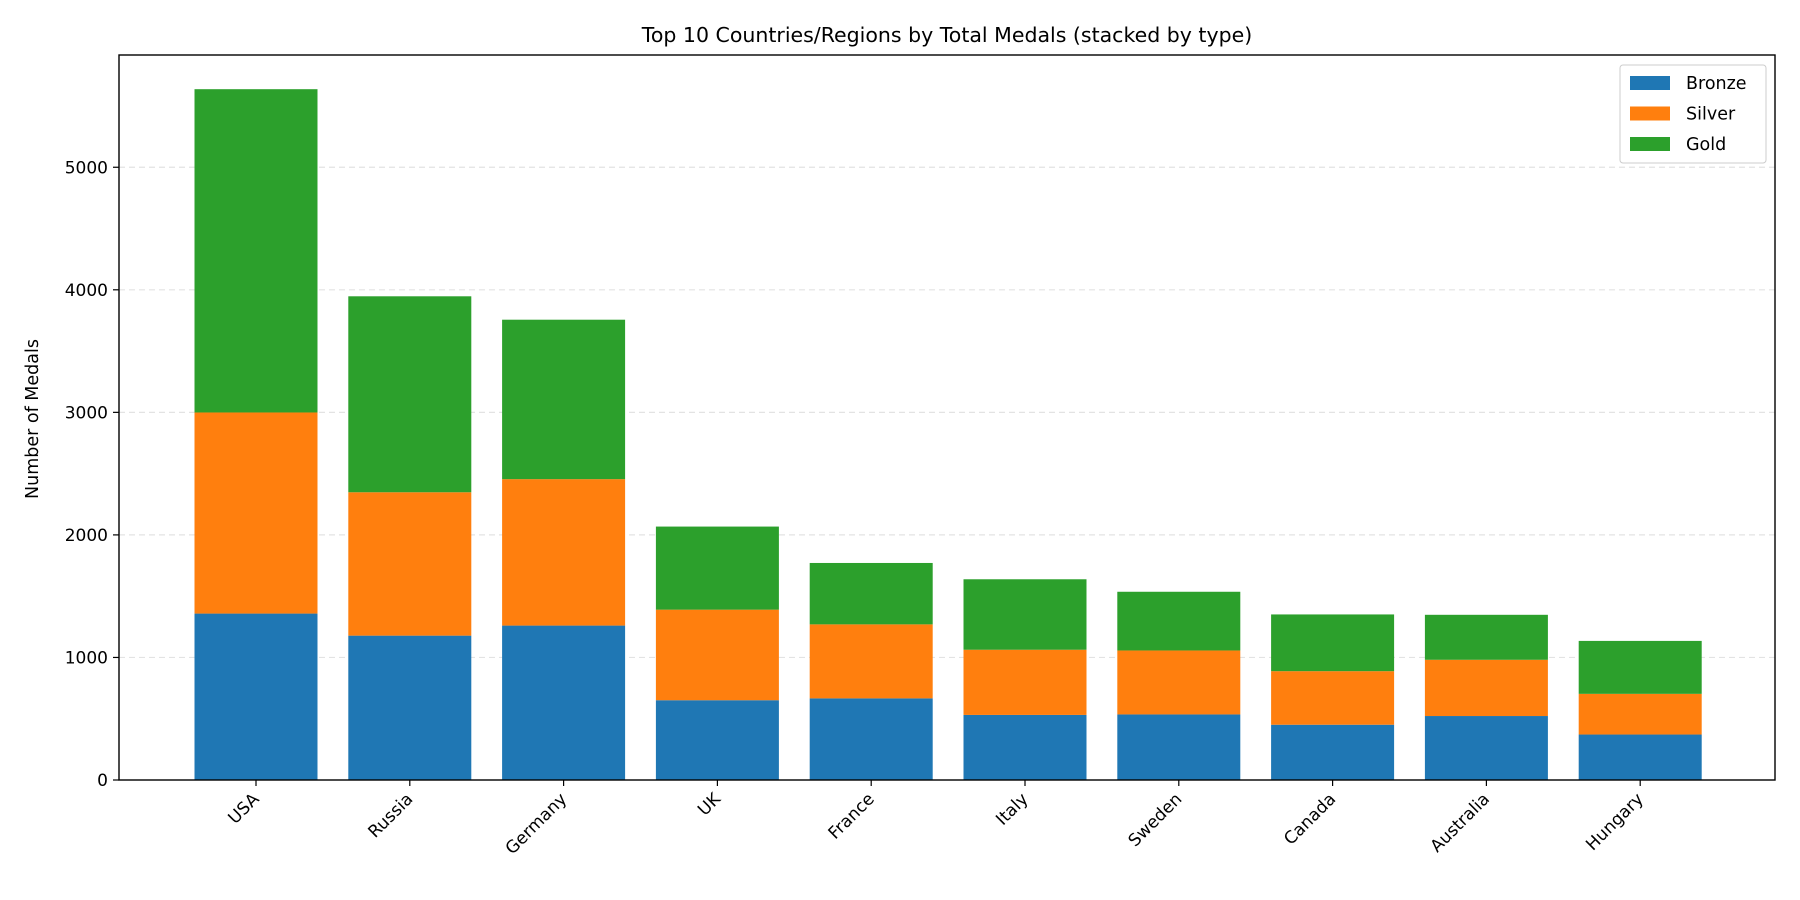 The image size is (1800, 900). I want to click on legend-label-bronze: Bronze, so click(1716, 84).